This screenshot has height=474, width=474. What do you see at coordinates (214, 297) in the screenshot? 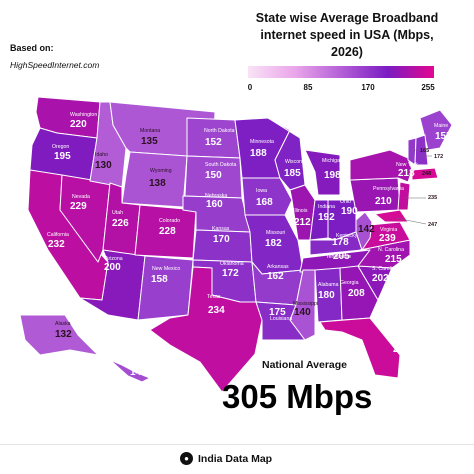
I see `state-name-tx: Texas` at bounding box center [214, 297].